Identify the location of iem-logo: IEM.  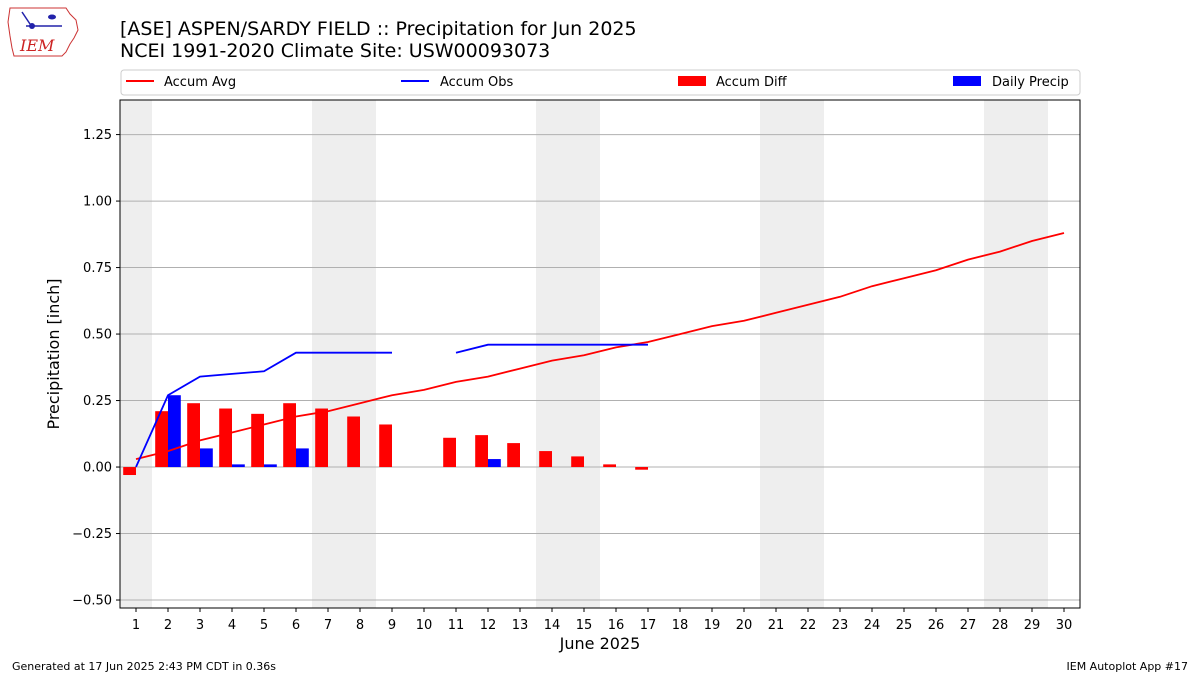
(43, 32).